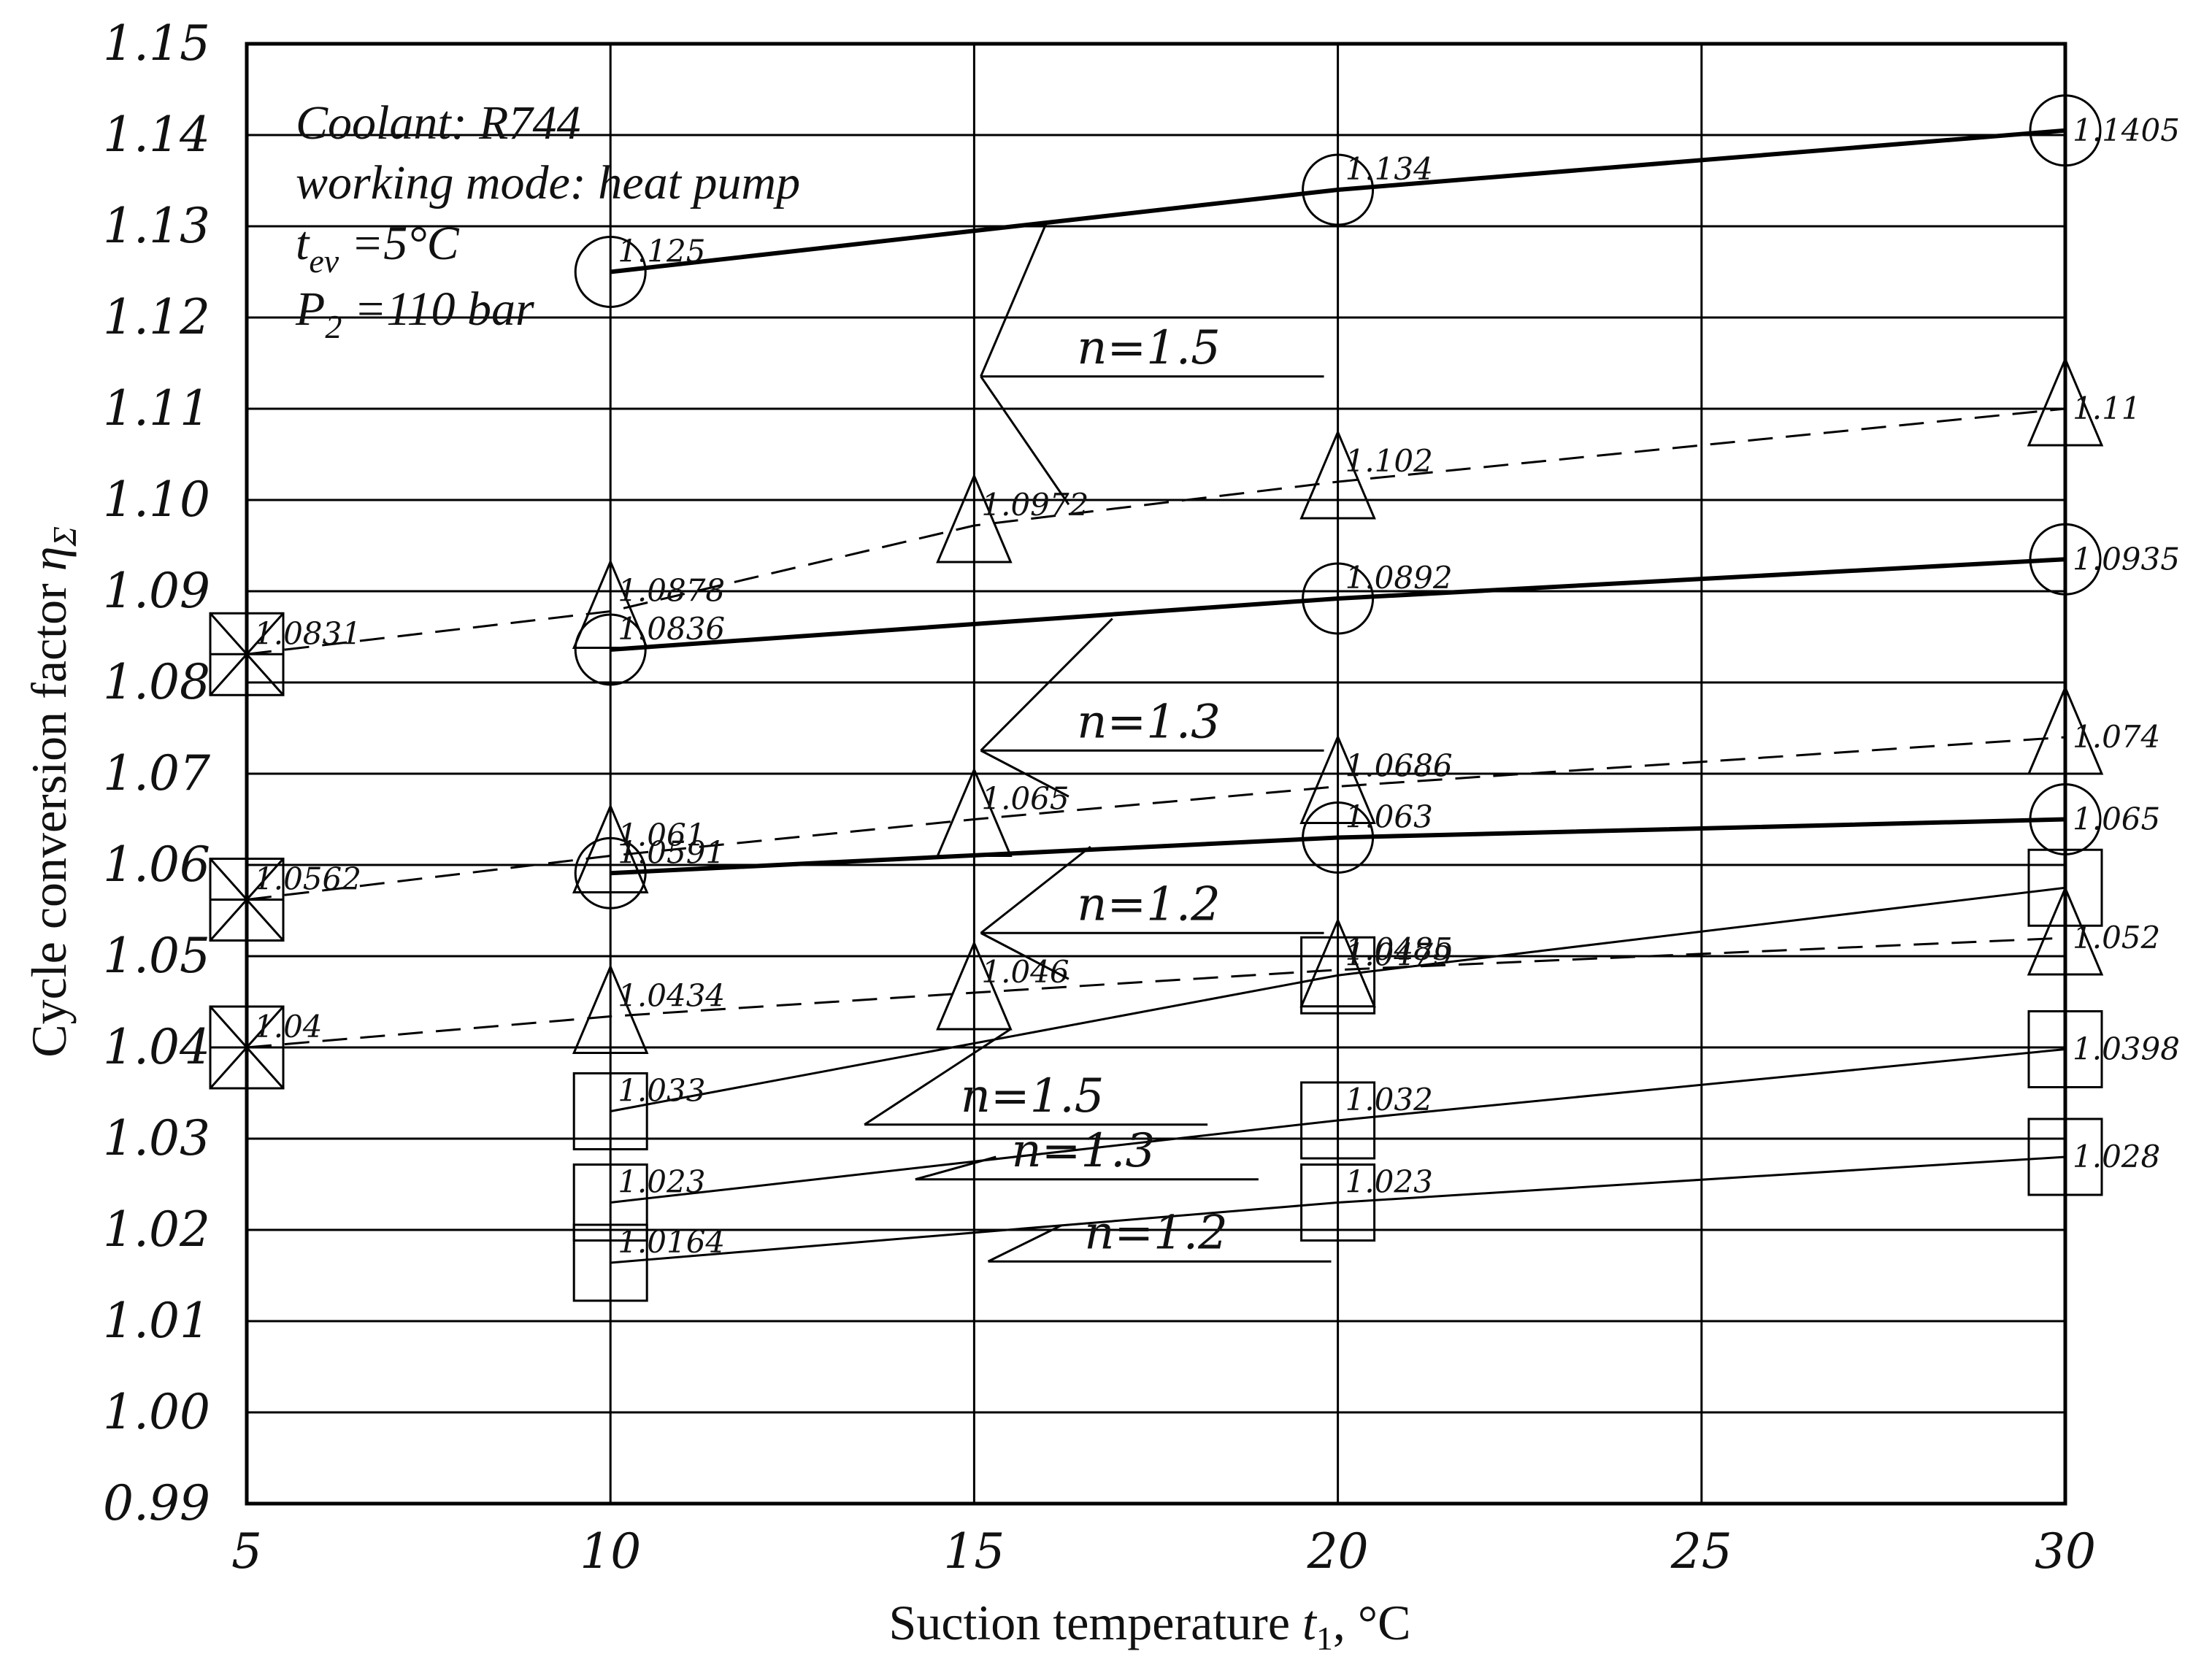 This screenshot has width=2212, height=1662. What do you see at coordinates (974, 1551) in the screenshot?
I see `x-tick-label: 15` at bounding box center [974, 1551].